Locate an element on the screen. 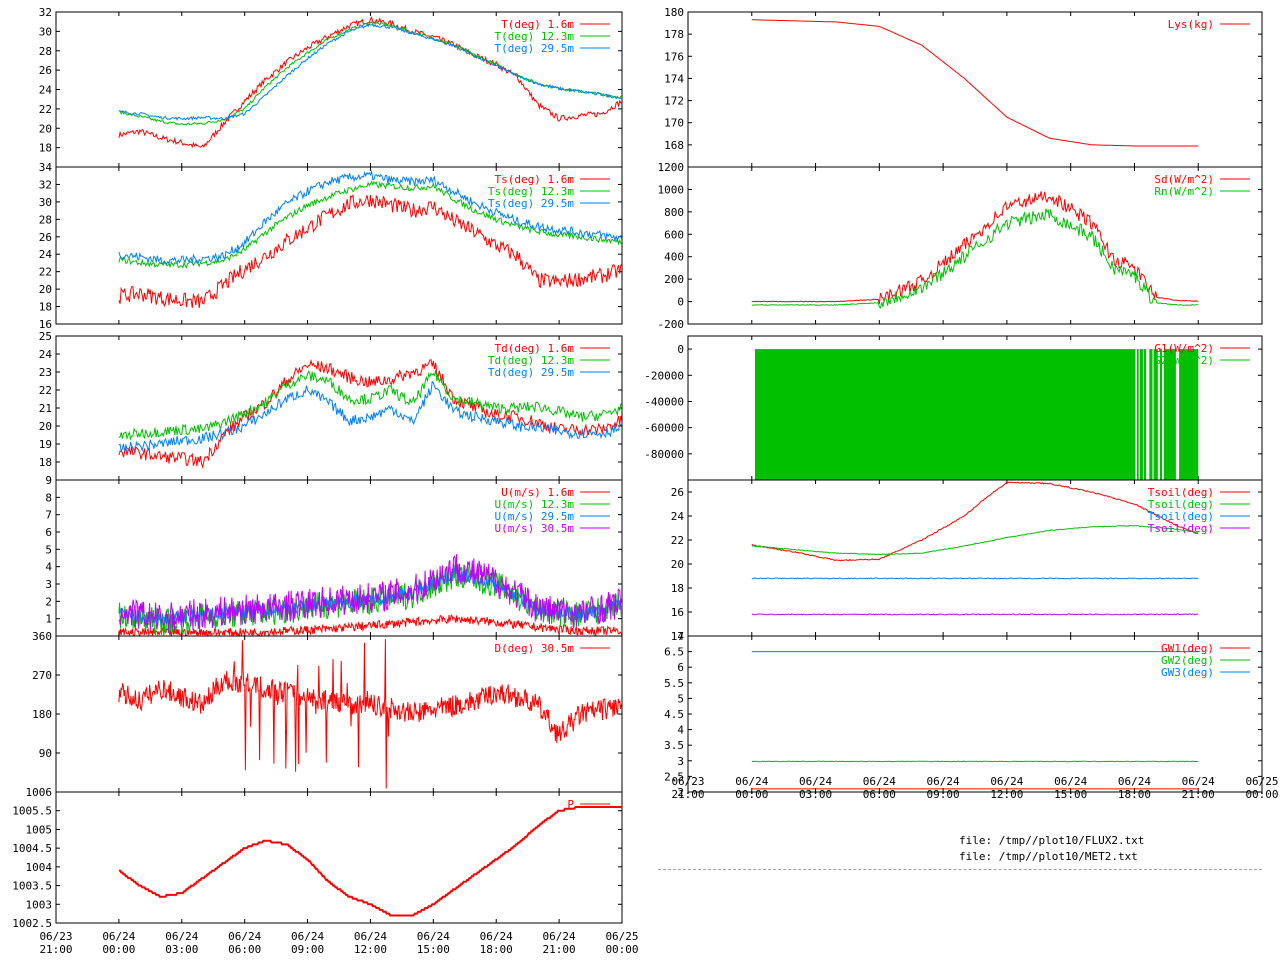 The image size is (1280, 960). y-tick-label: 3 is located at coordinates (48, 584).